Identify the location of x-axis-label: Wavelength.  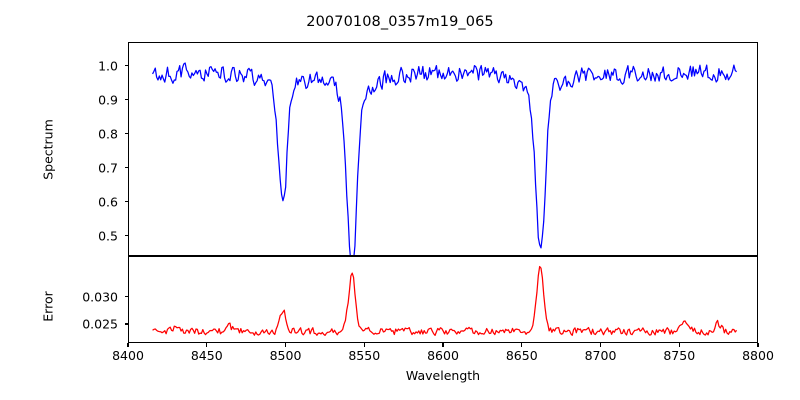
(443, 375).